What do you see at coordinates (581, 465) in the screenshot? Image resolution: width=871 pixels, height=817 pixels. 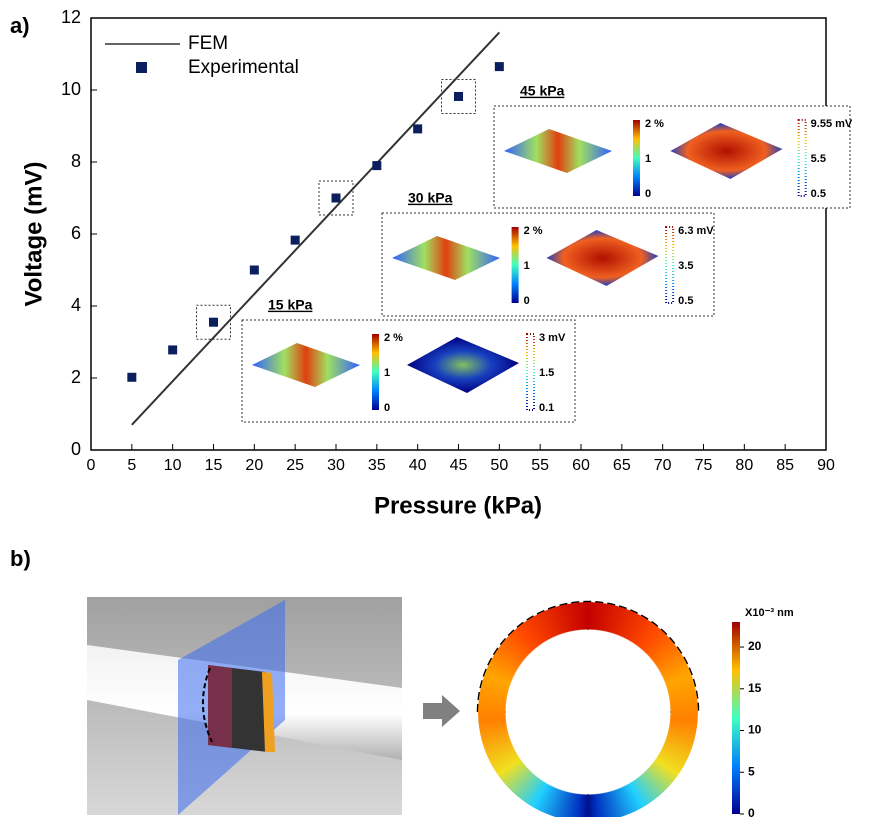 I see `x-tick-label: 60` at bounding box center [581, 465].